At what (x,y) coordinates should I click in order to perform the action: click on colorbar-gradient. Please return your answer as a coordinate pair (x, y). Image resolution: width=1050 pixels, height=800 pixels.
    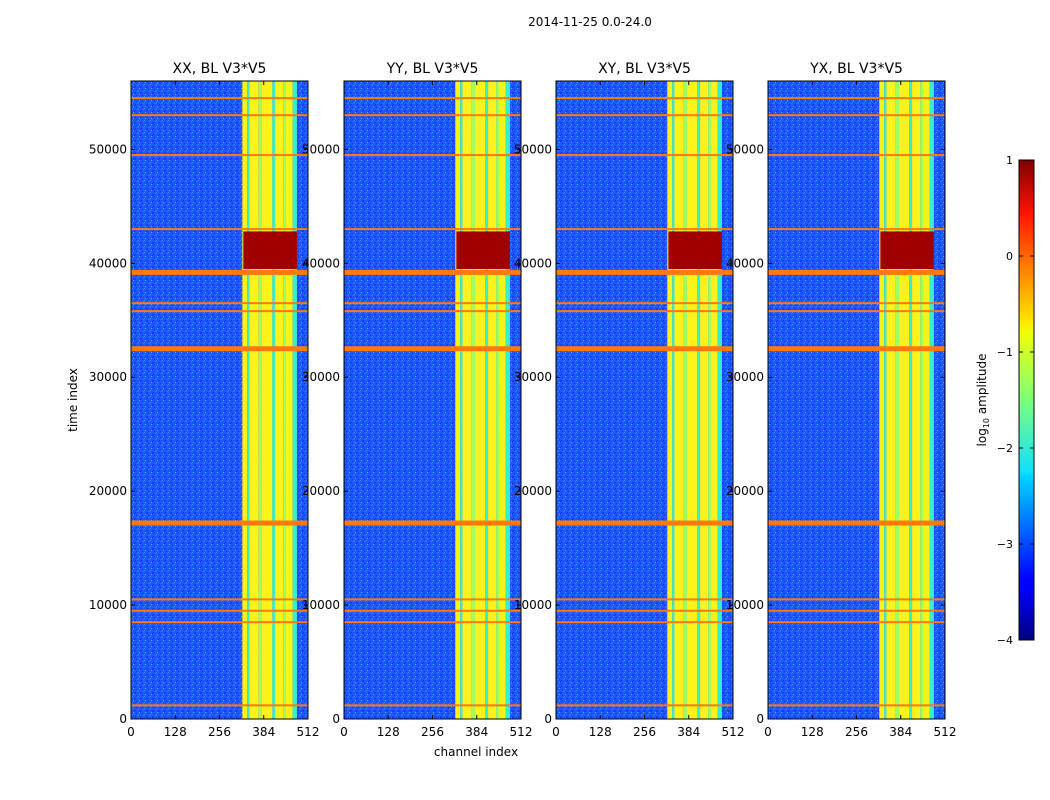
    Looking at the image, I should click on (1026, 400).